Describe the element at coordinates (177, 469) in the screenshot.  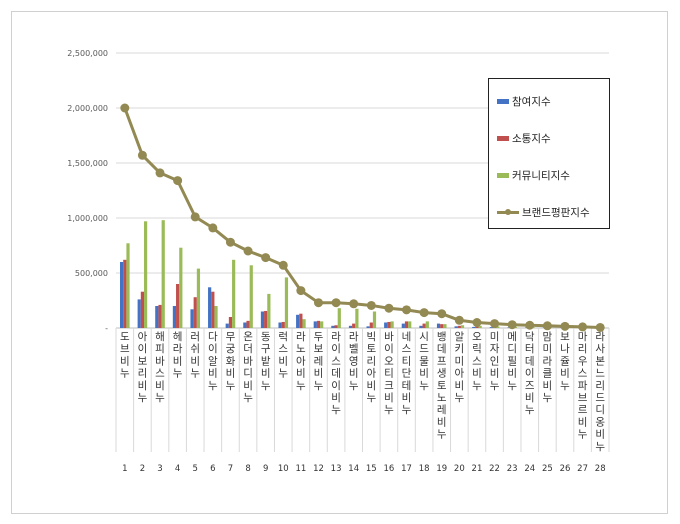
I see `category-number-4: 4` at that location.